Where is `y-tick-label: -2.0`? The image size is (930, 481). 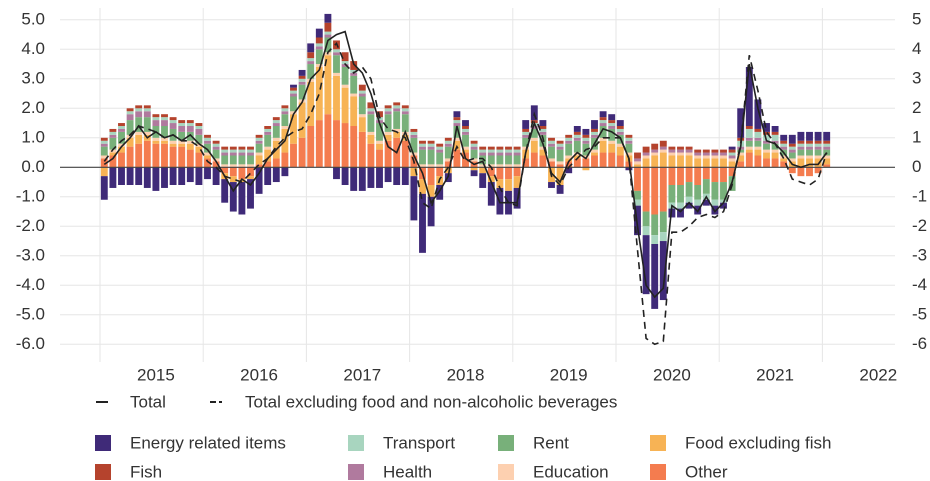
y-tick-label: -2.0 is located at coordinates (30, 225).